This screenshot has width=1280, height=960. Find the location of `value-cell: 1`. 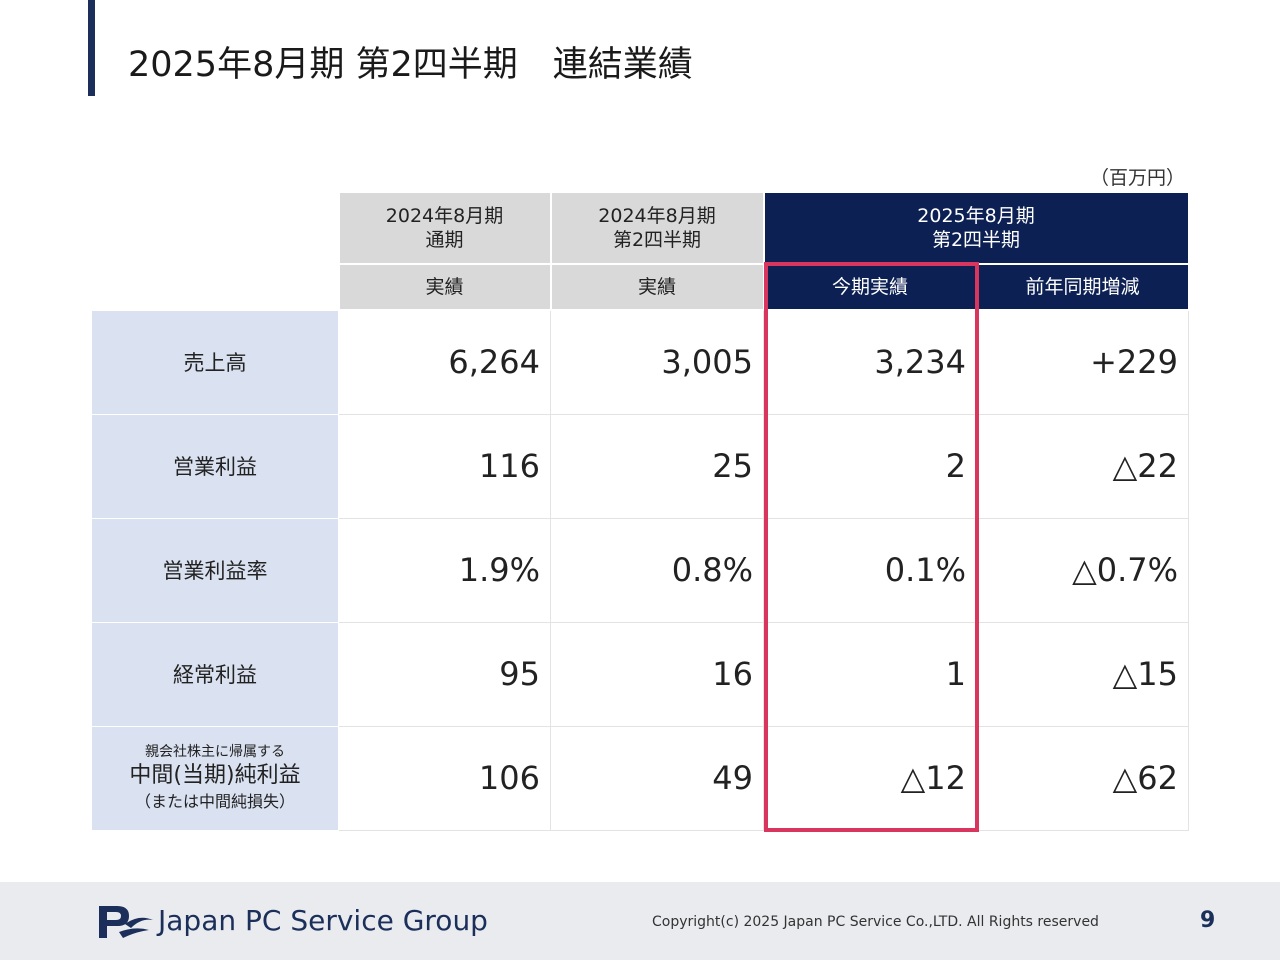

value-cell: 1 is located at coordinates (870, 674).